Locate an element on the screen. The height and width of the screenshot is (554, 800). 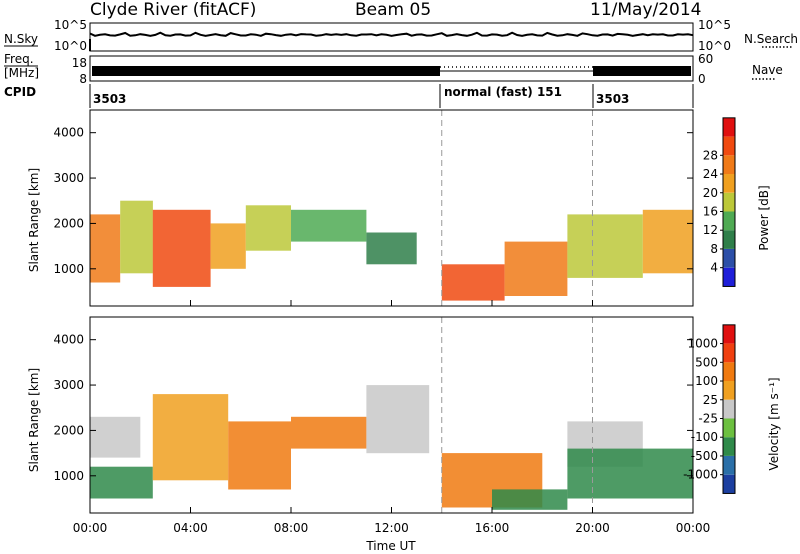
nsearch-tick-bottom: 10^0 is located at coordinates (714, 46).